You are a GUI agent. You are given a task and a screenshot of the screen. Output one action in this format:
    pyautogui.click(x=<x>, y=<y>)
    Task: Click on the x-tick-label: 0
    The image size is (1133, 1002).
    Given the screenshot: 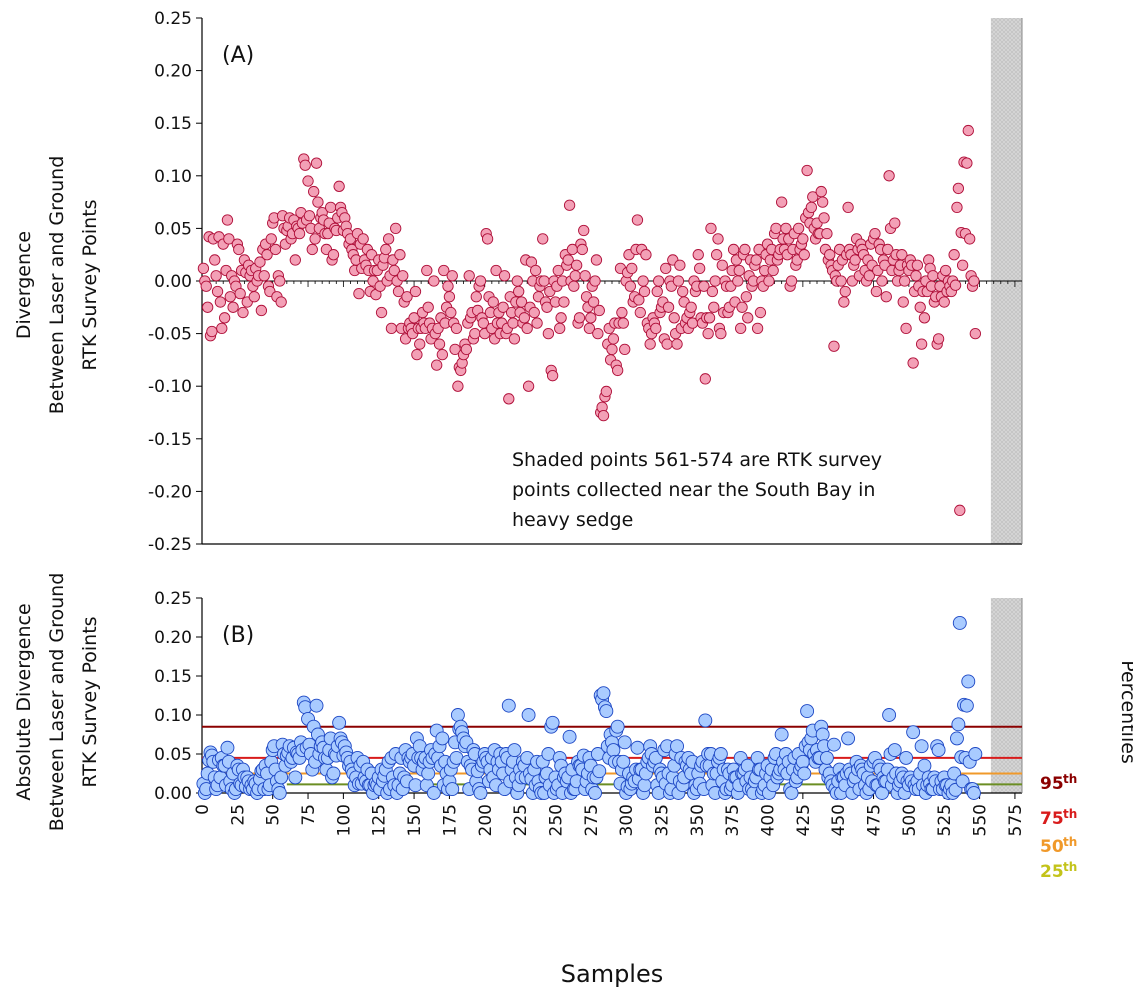 What is the action you would take?
    pyautogui.click(x=203, y=809)
    